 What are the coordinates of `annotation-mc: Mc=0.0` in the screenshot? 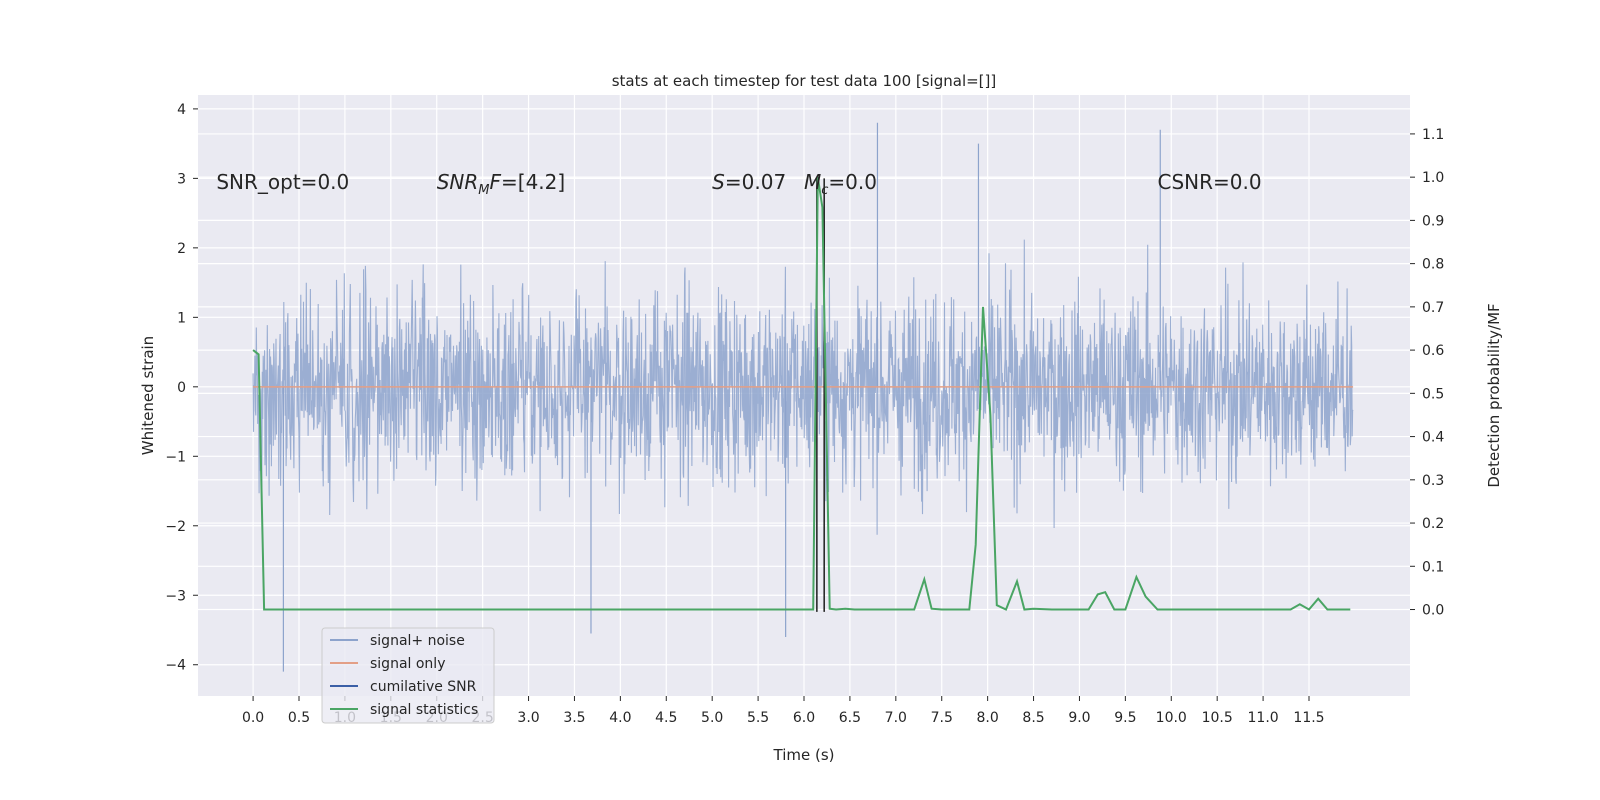 It's located at (840, 184).